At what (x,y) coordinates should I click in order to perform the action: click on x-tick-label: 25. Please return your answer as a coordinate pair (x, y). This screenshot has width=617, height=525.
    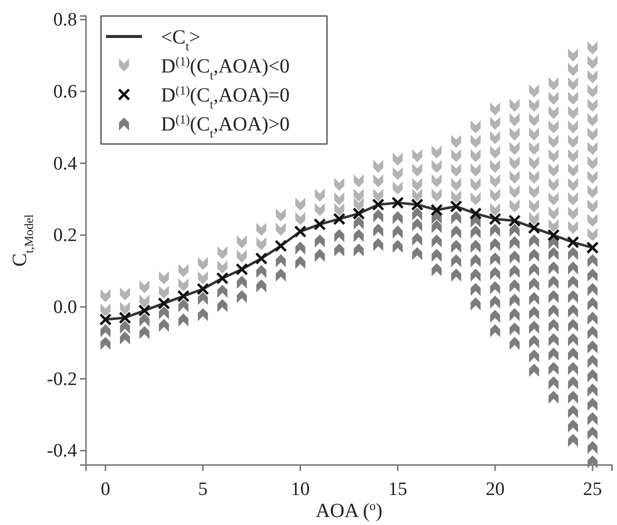
    Looking at the image, I should click on (592, 489).